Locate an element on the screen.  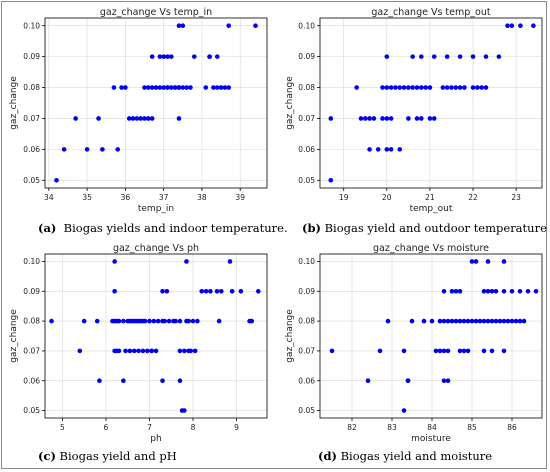
x-tick-label: 23 is located at coordinates (516, 197).